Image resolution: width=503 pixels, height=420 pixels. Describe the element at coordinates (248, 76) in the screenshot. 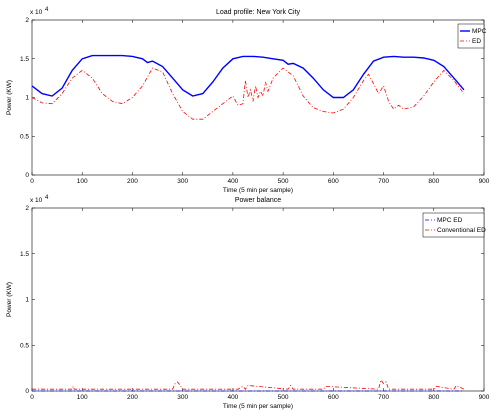

I see `series-line-mpc` at that location.